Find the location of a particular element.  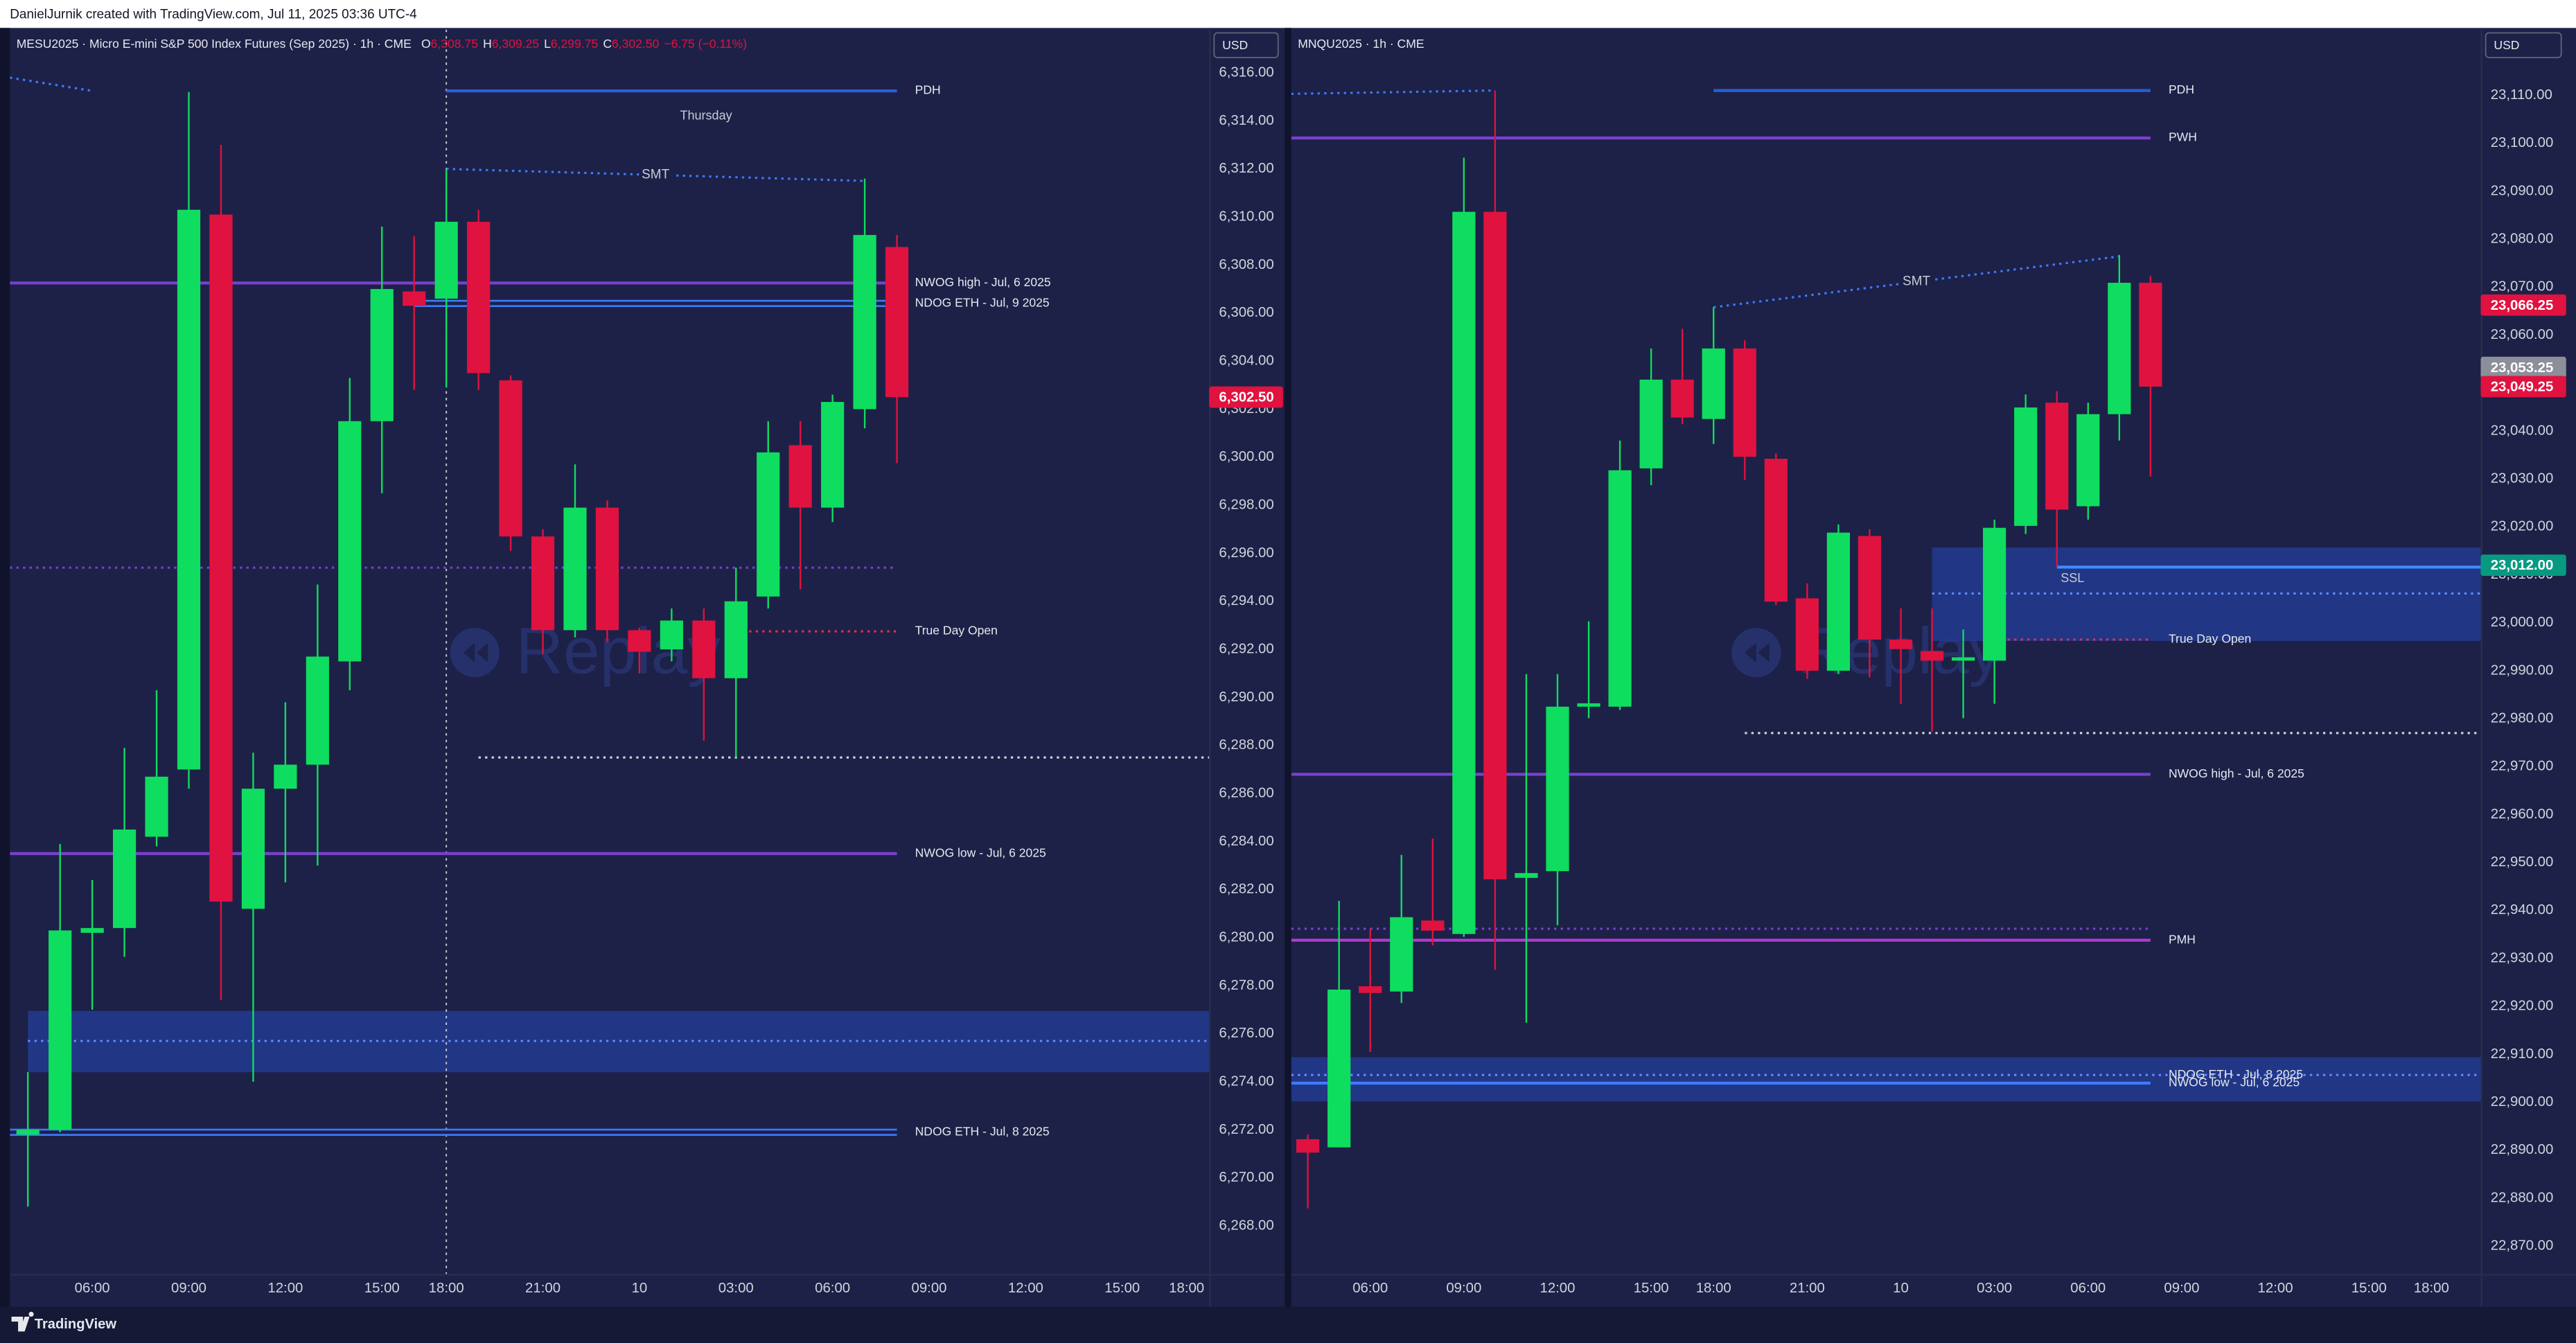

y-tick-label: 6,270.00 is located at coordinates (1246, 1177).